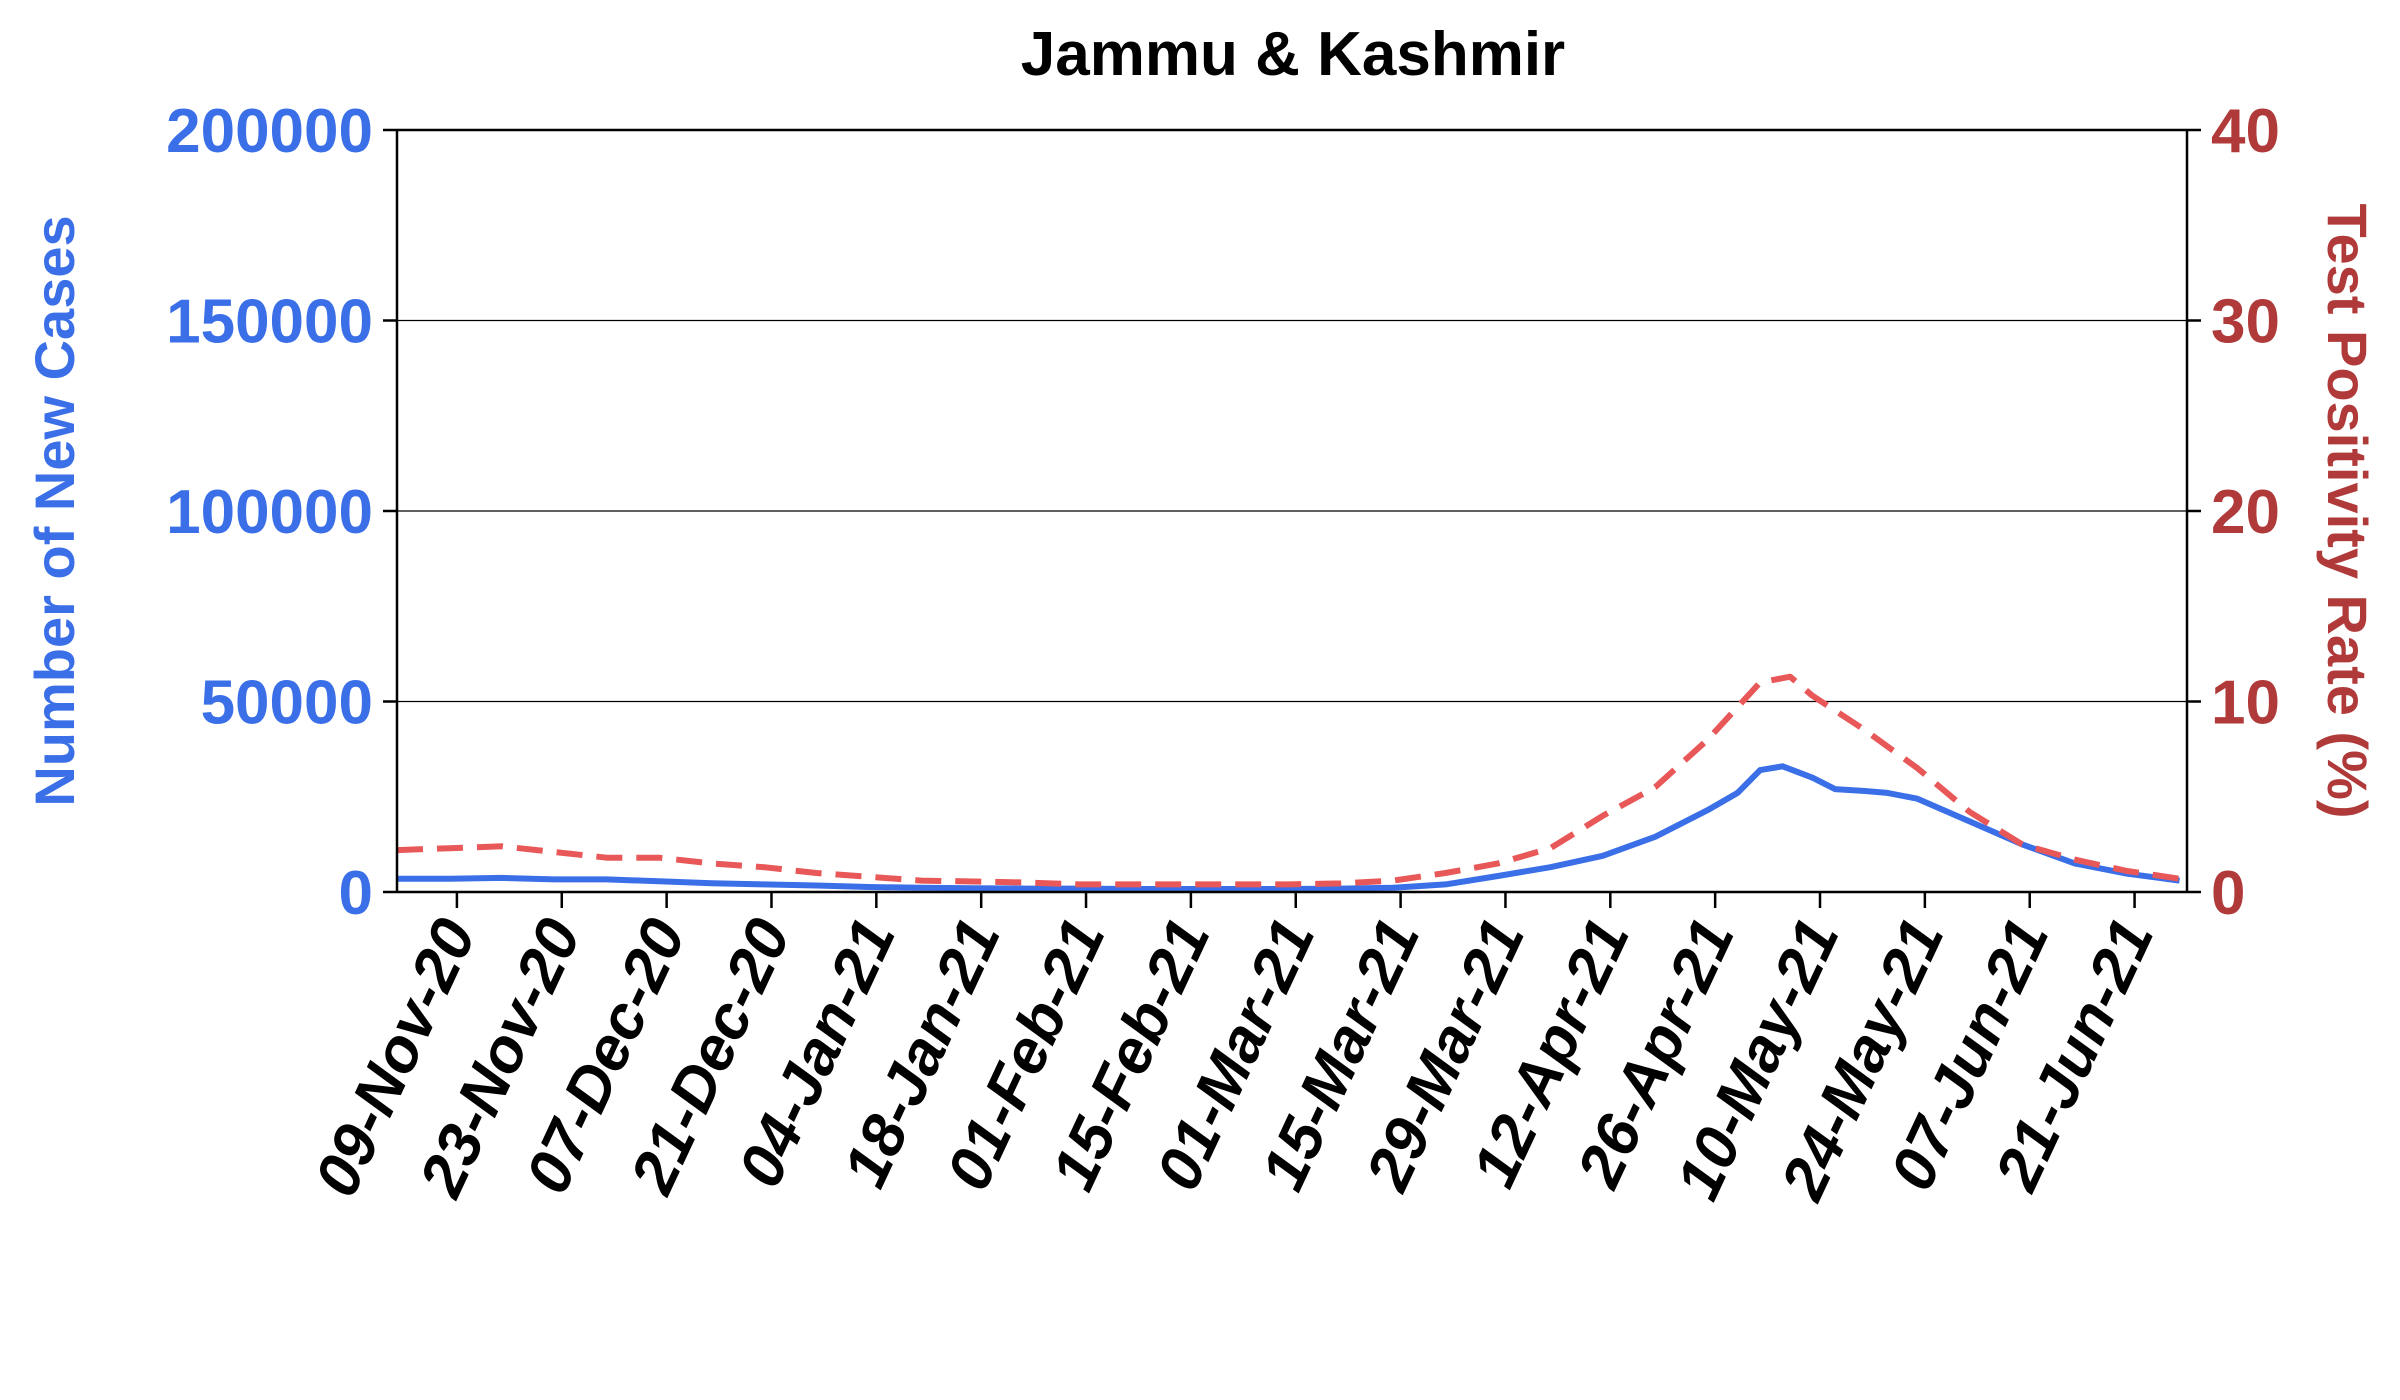 The image size is (2400, 1400). I want to click on y-tick-label-right: 30, so click(2245, 322).